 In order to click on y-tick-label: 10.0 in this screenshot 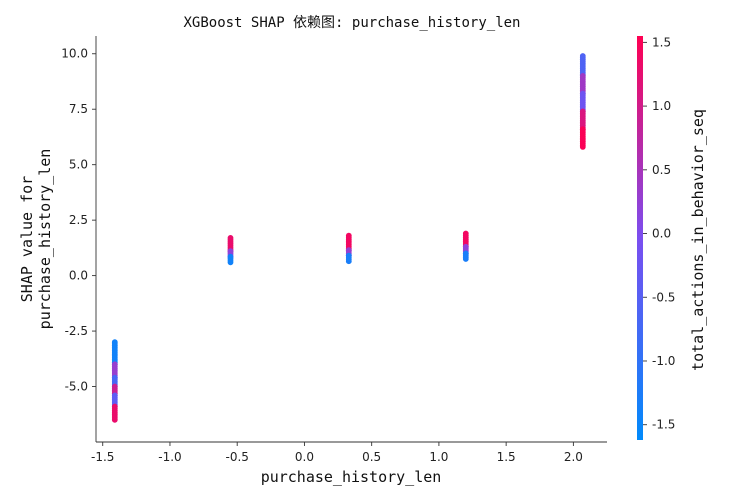, I will do `click(74, 54)`.